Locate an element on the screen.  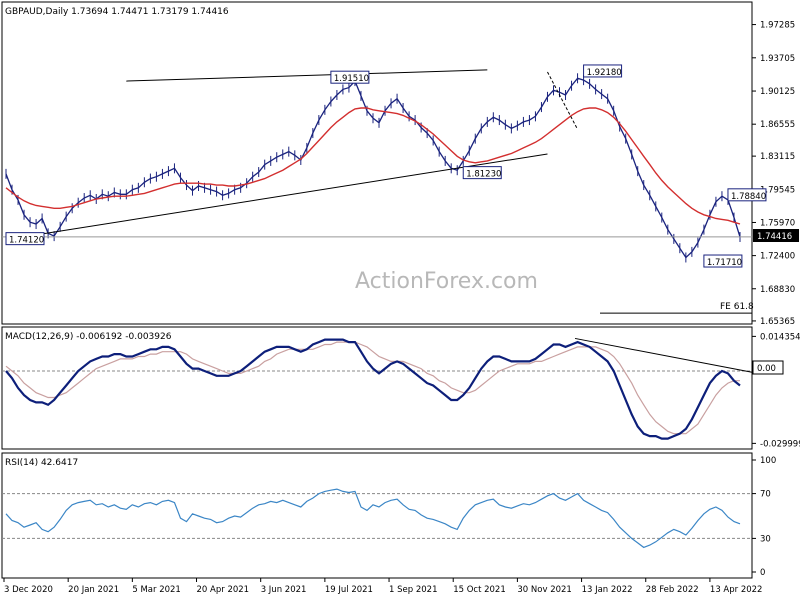
macd-y-axis: 0.014354 0.00 -0.029999 is located at coordinates (776, 390).